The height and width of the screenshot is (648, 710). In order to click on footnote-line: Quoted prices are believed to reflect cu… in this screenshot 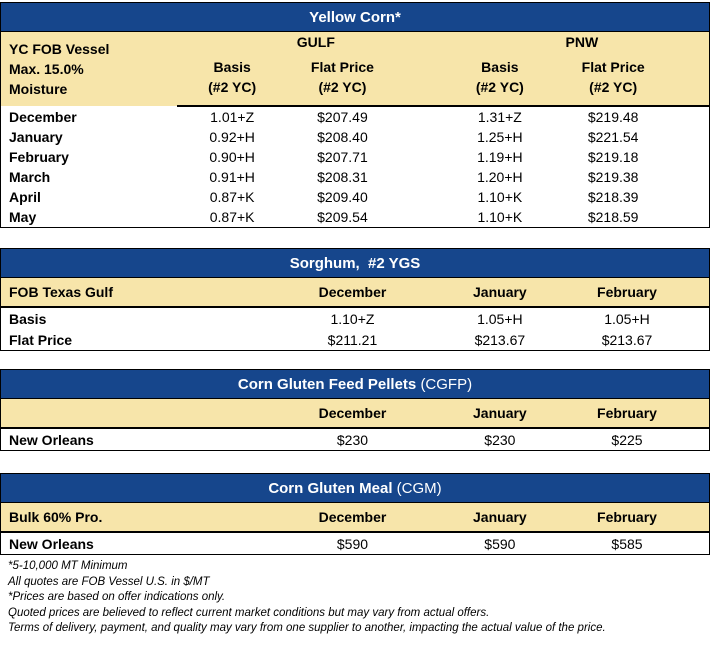, I will do `click(249, 612)`.